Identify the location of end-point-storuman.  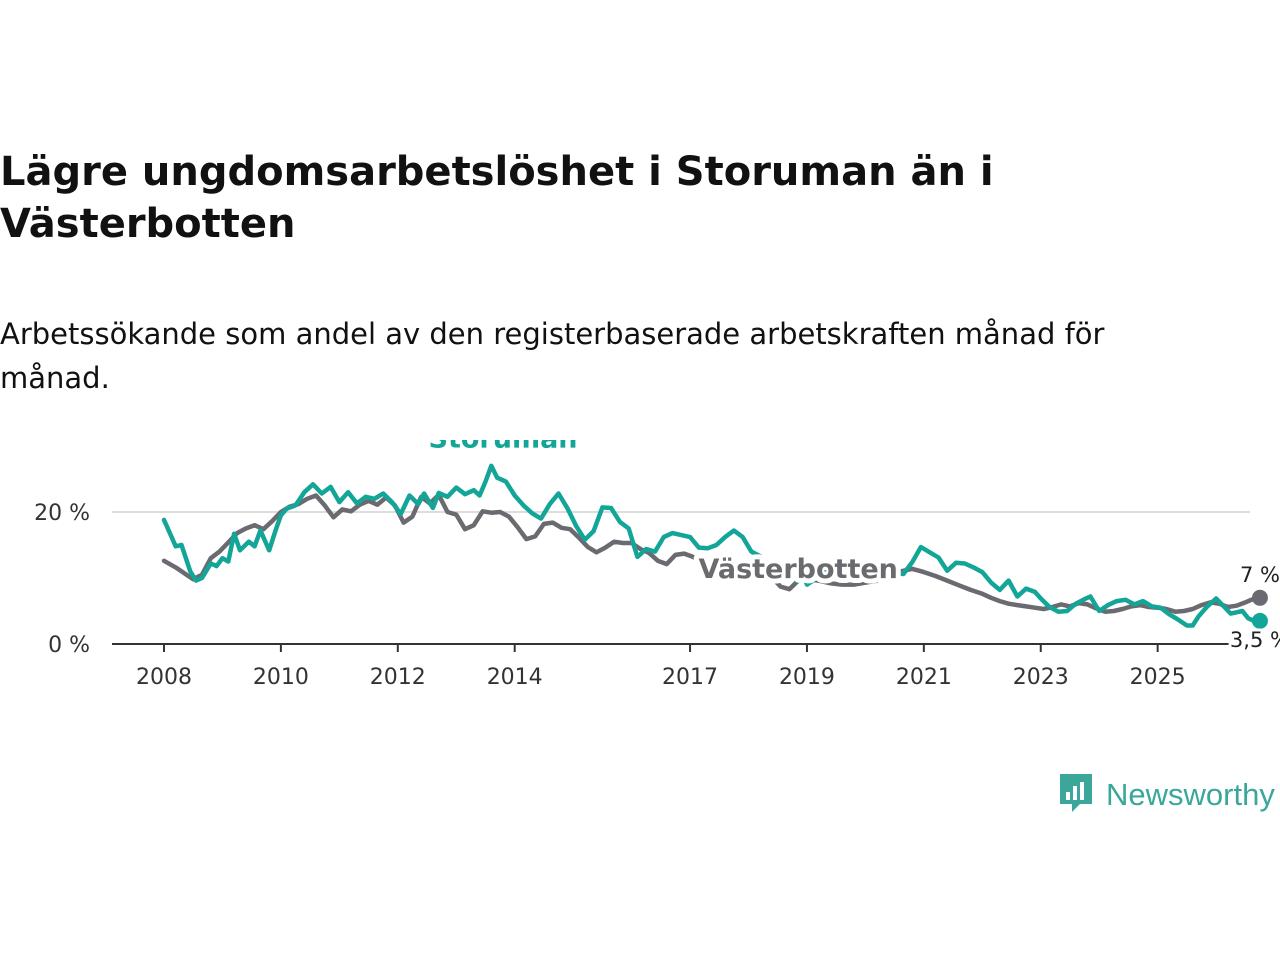
(1259, 620).